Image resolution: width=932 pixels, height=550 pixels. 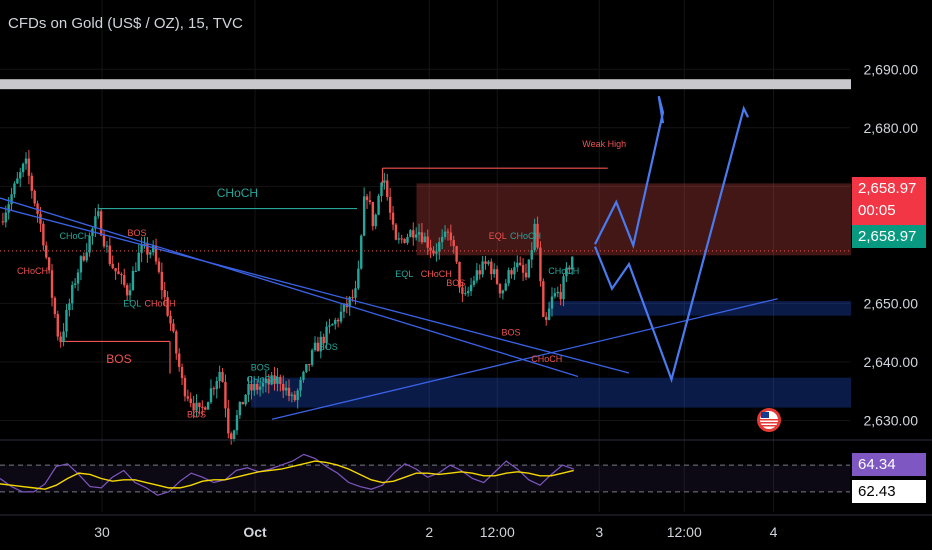 I want to click on resistance-zone, so click(x=425, y=84).